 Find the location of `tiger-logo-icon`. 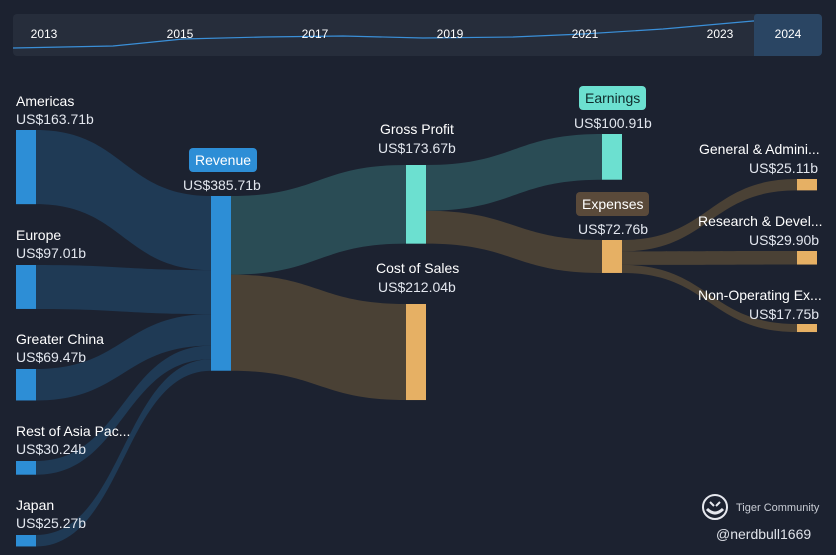

tiger-logo-icon is located at coordinates (715, 507).